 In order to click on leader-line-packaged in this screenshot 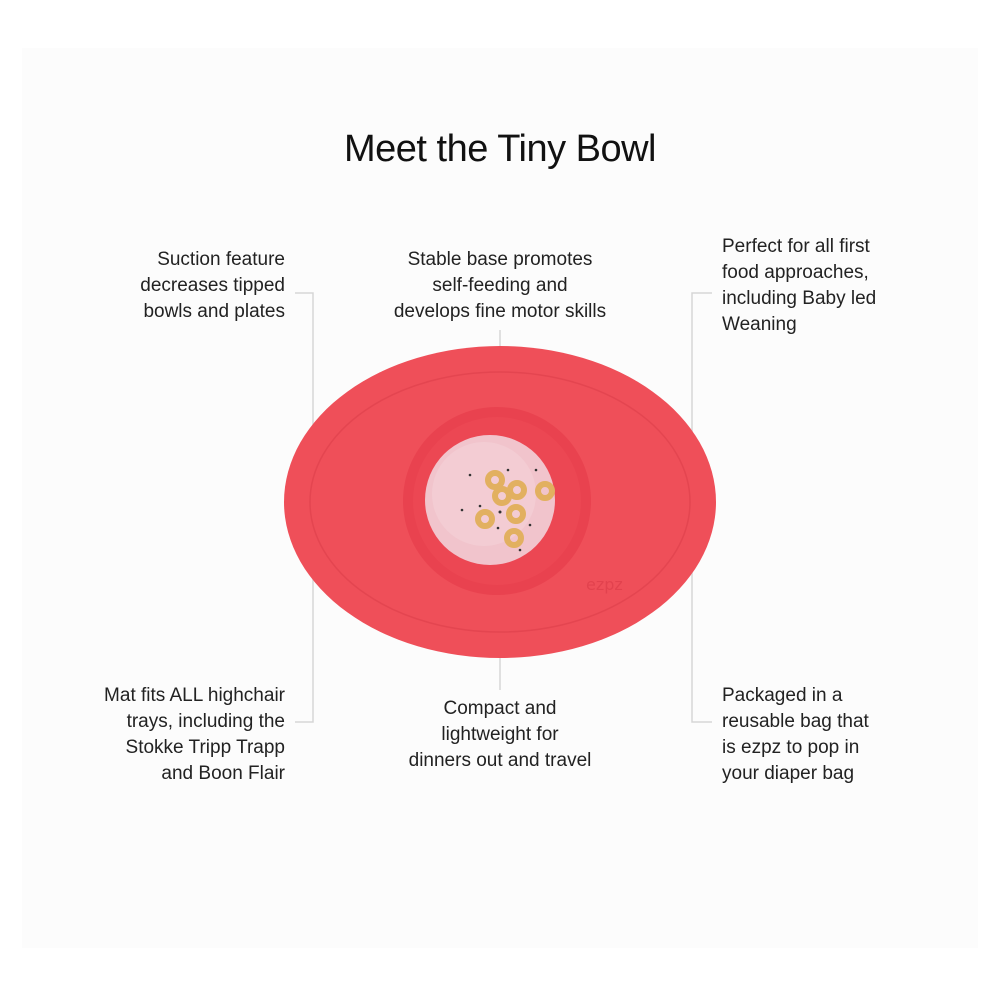, I will do `click(701, 645)`.